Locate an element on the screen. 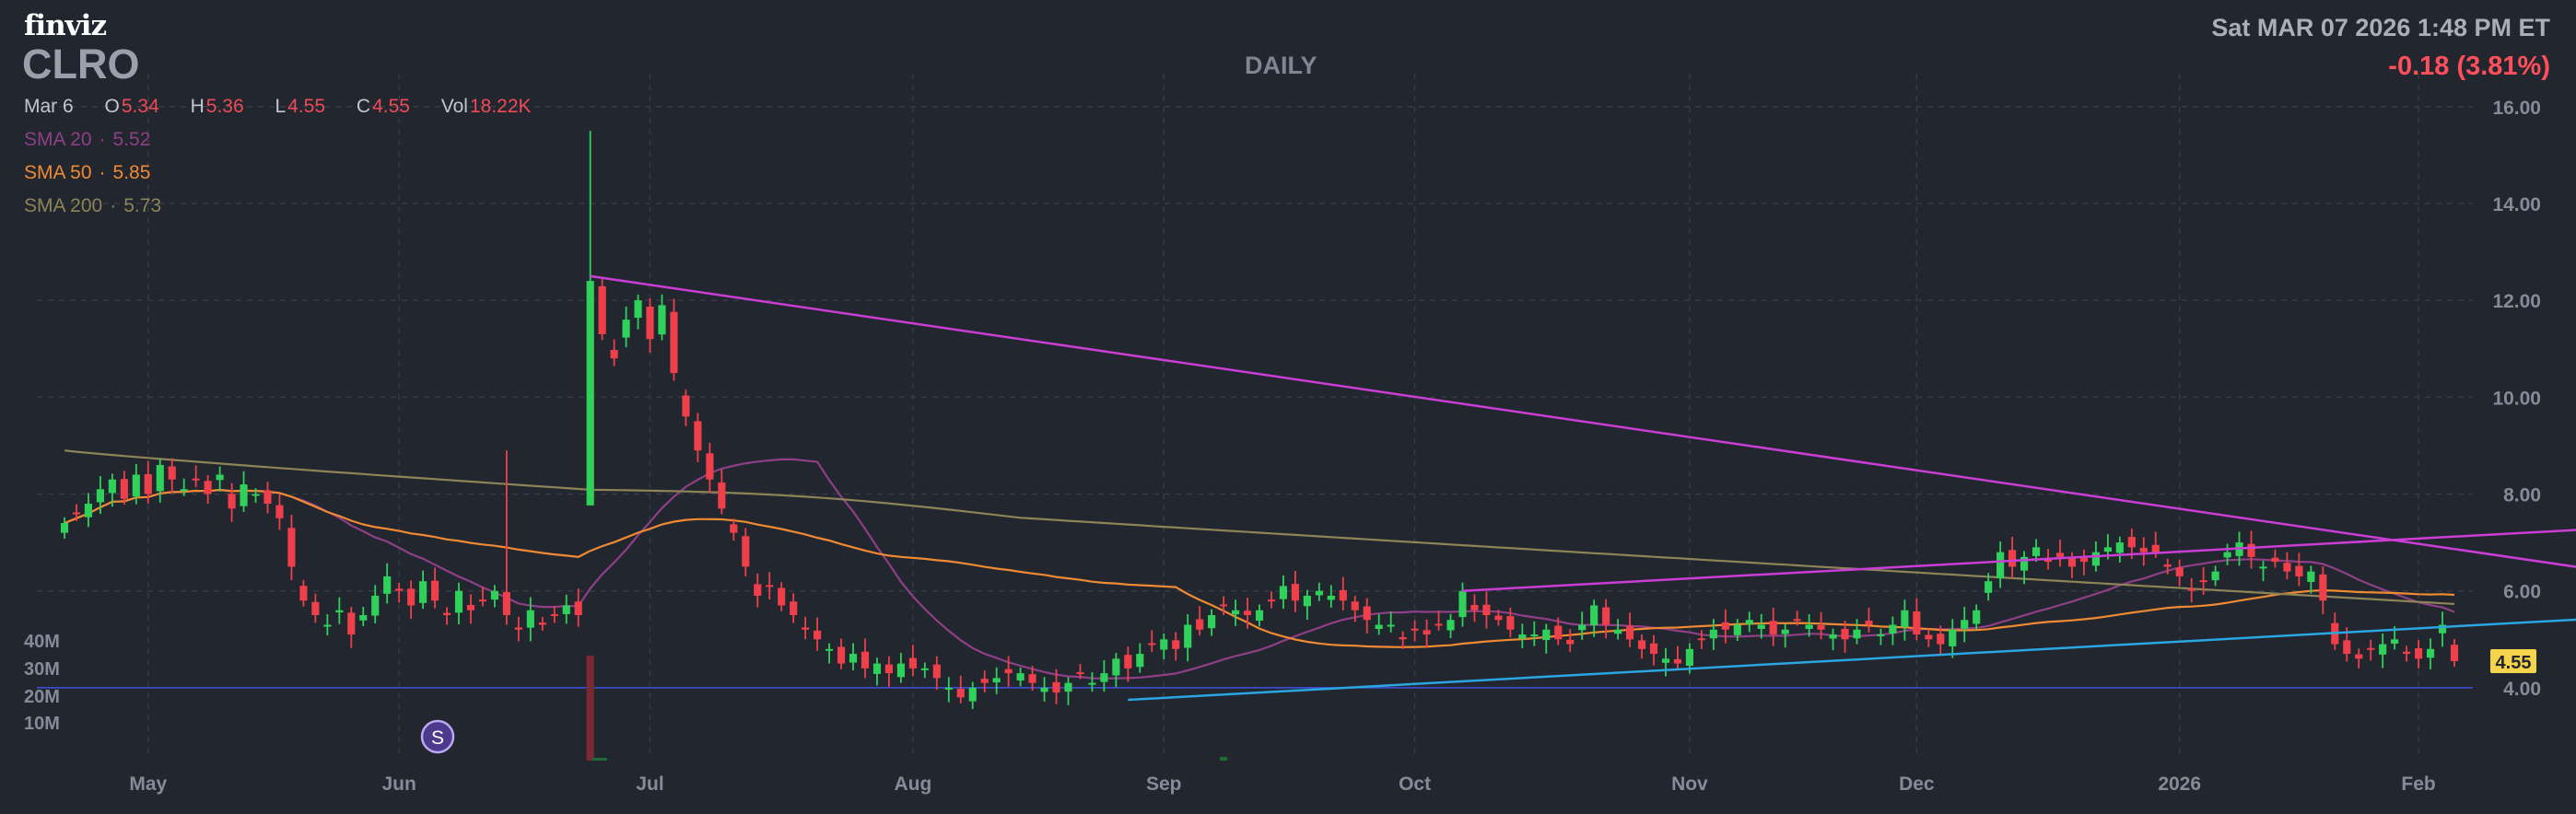  finviz-logo: finviz is located at coordinates (65, 25).